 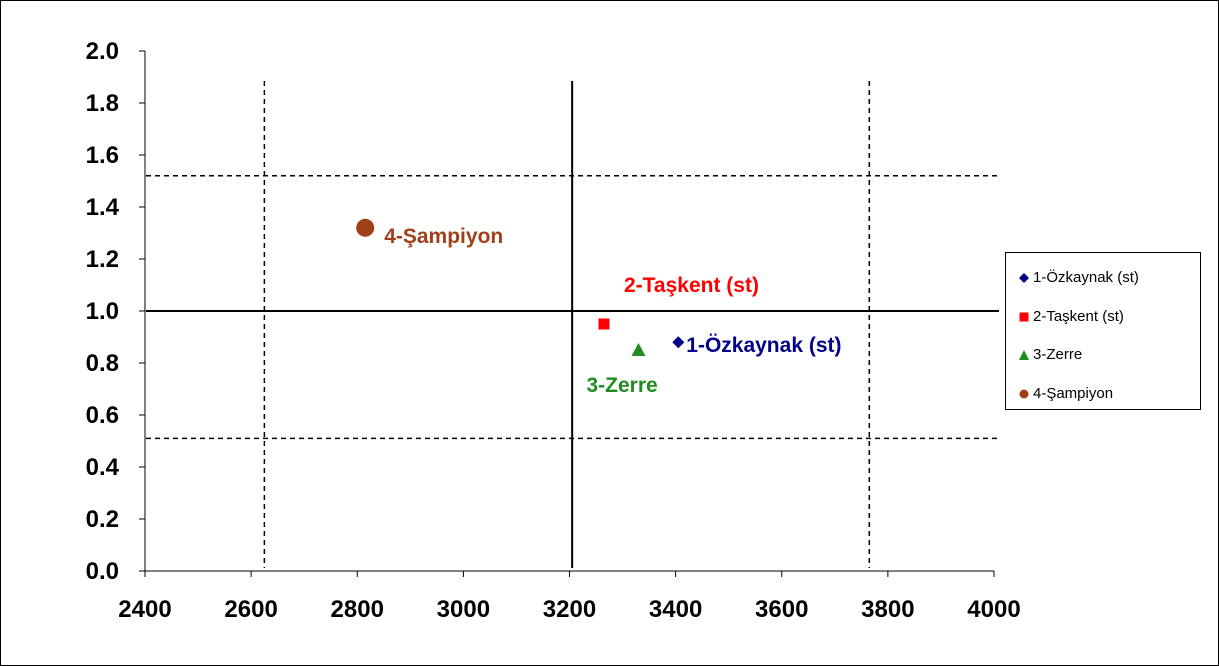 I want to click on y-tick-label: 2.0, so click(x=102, y=51).